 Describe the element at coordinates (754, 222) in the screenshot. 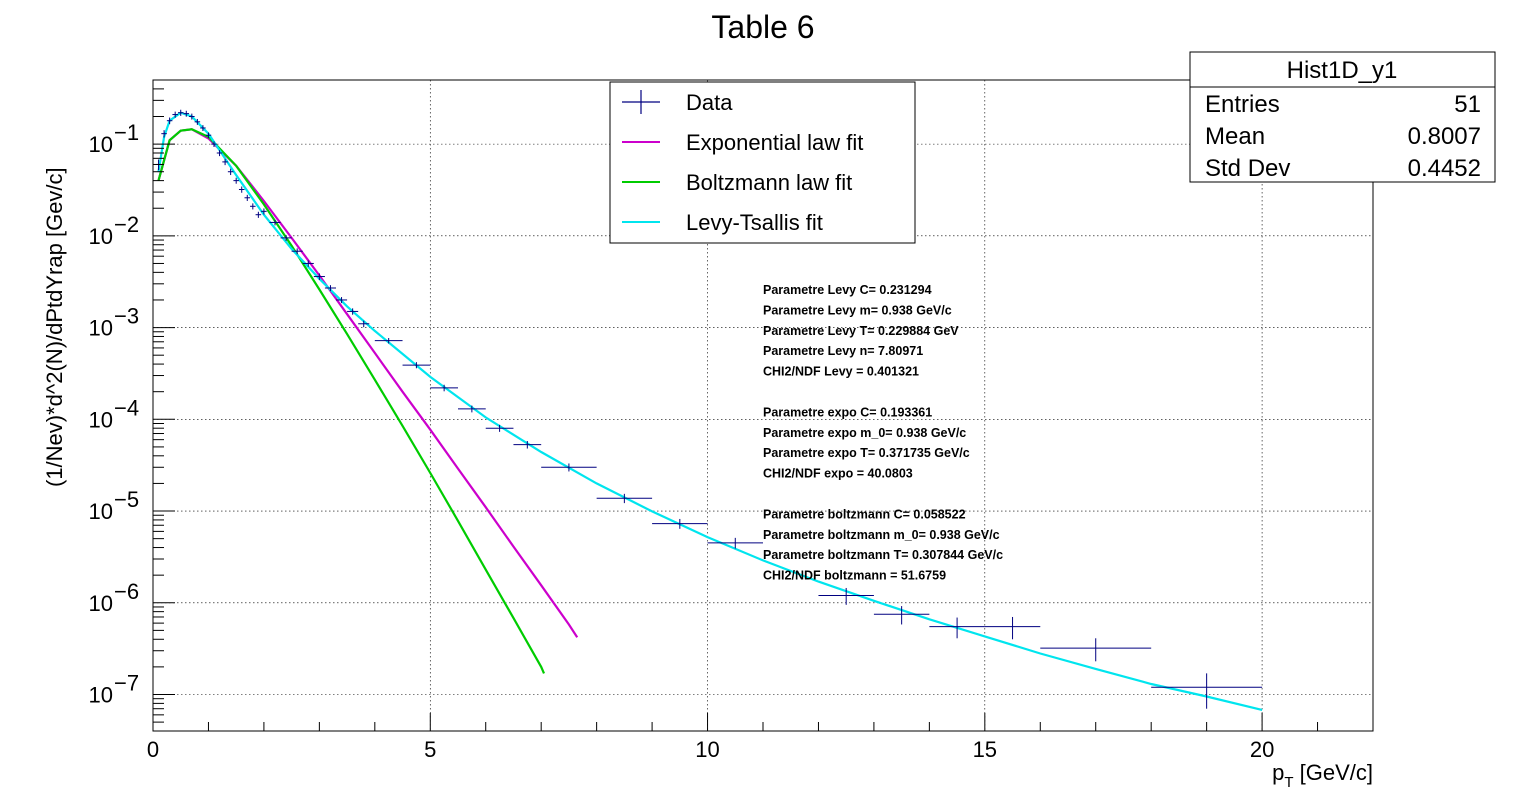

I see `legend-label-levy: Levy-Tsallis fit` at that location.